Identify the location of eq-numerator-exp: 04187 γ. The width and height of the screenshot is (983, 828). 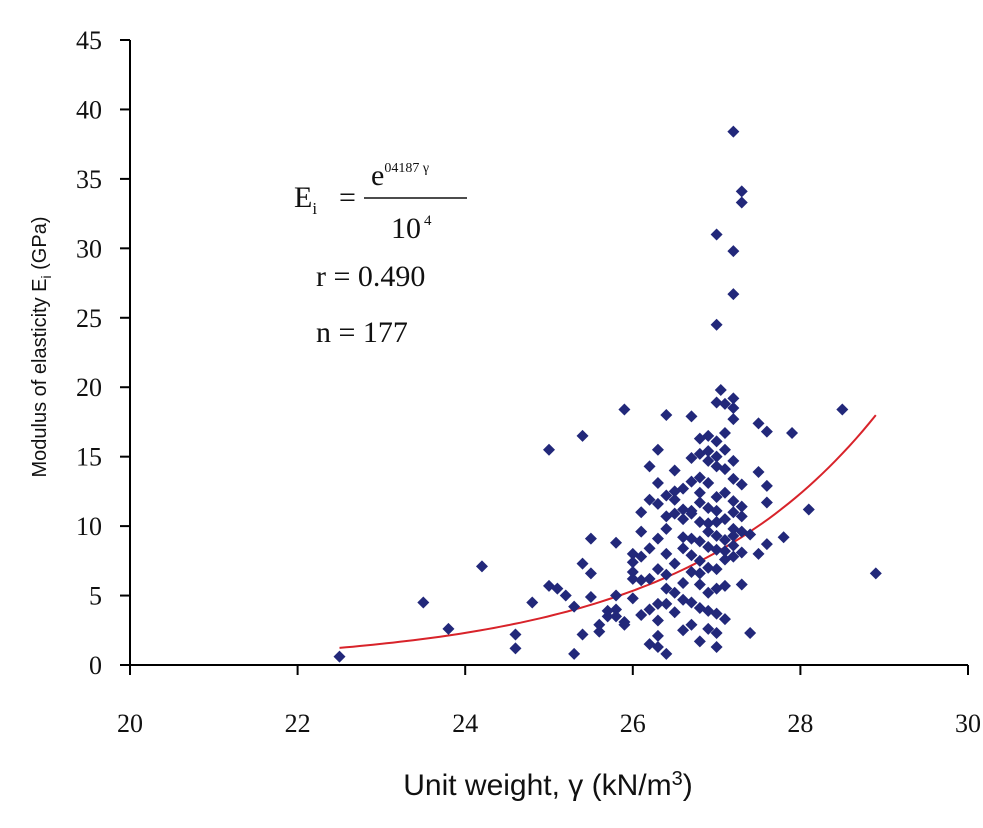
(406, 168).